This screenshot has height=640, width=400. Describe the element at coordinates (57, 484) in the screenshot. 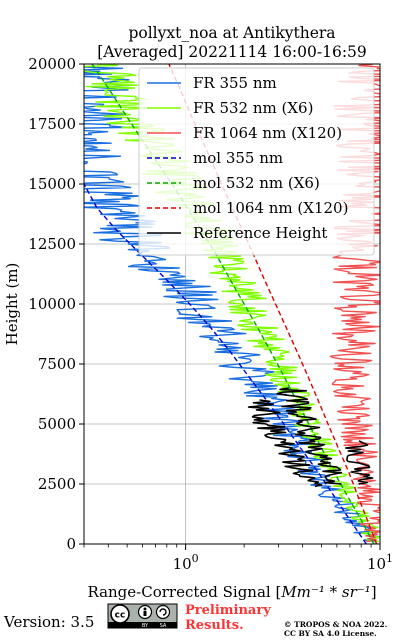

I see `y-tick-label: 2500` at that location.